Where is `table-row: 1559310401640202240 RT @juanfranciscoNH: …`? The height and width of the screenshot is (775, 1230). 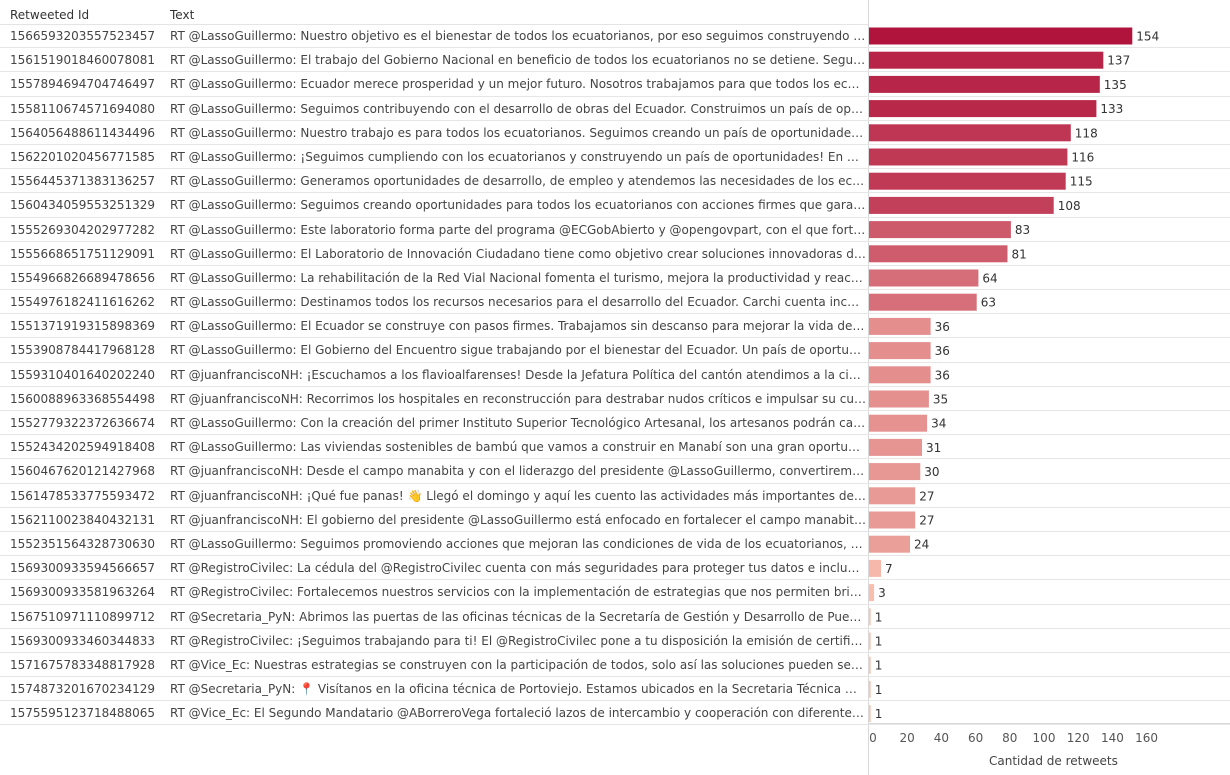 table-row: 1559310401640202240 RT @juanfranciscoNH: … is located at coordinates (615, 375).